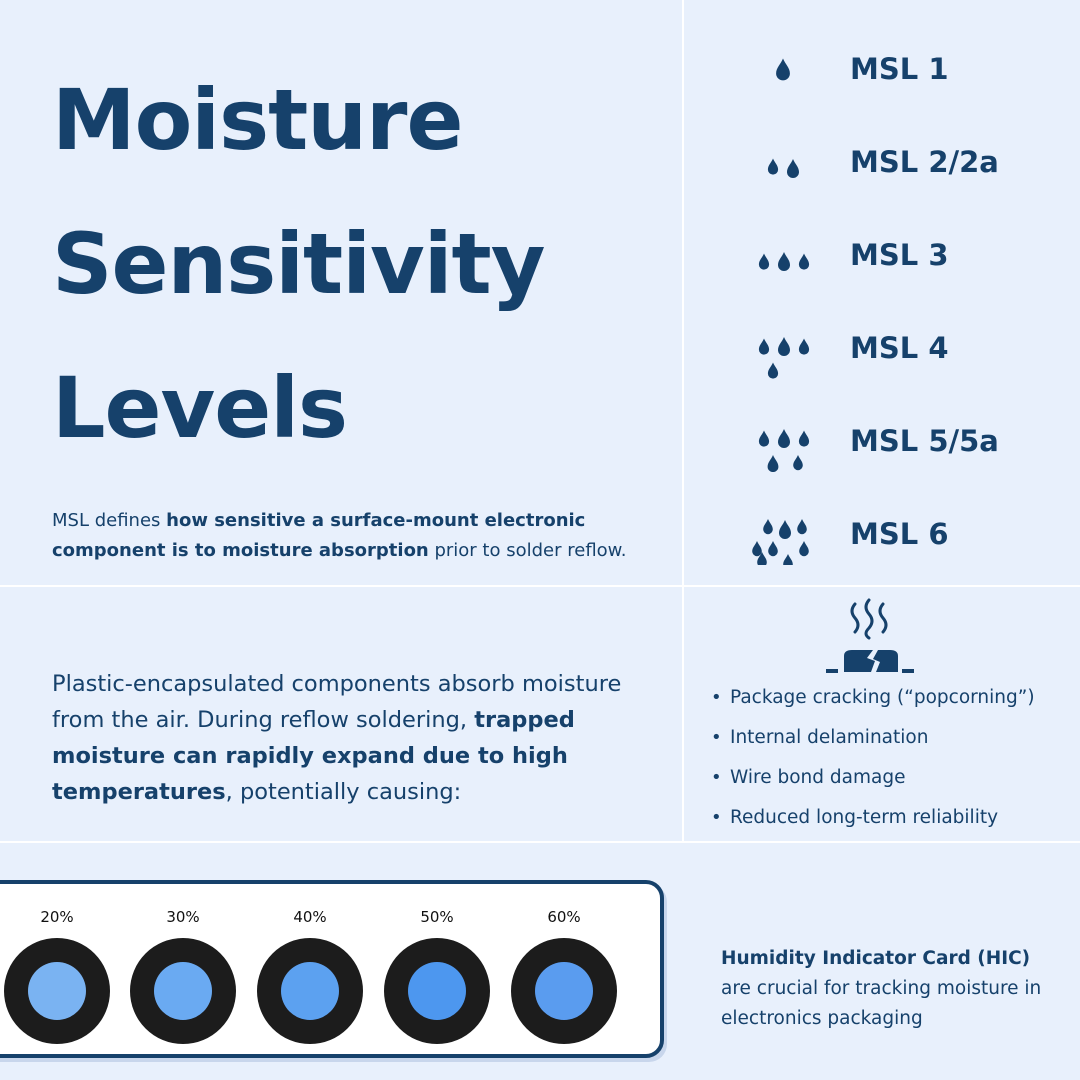 This screenshot has width=1080, height=1080. I want to click on title-line-1: Moisture, so click(257, 120).